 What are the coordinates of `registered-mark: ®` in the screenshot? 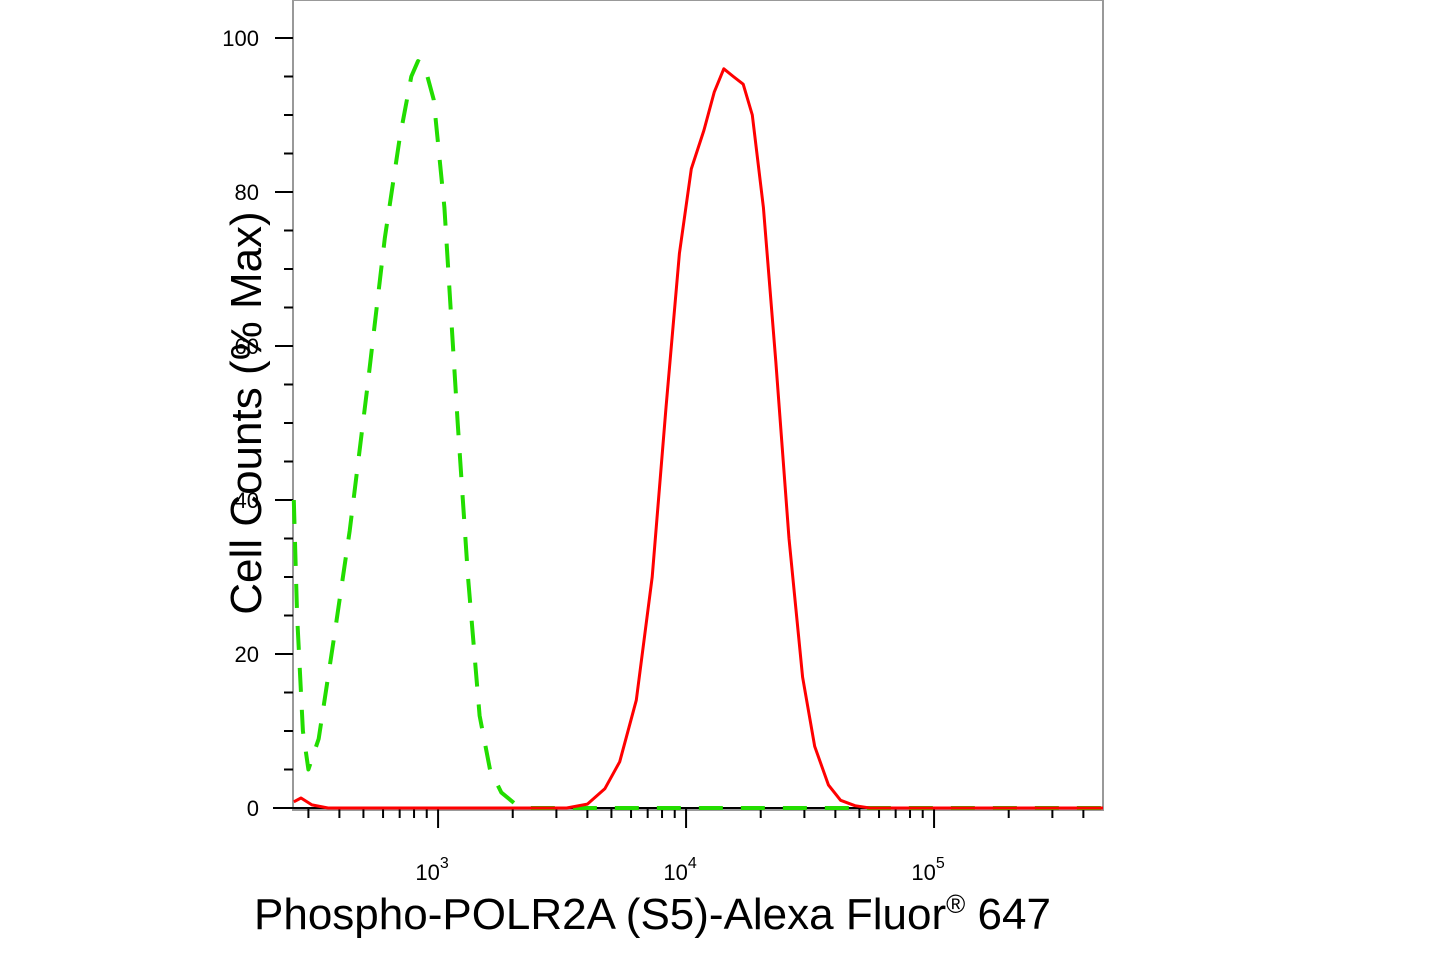 It's located at (956, 904).